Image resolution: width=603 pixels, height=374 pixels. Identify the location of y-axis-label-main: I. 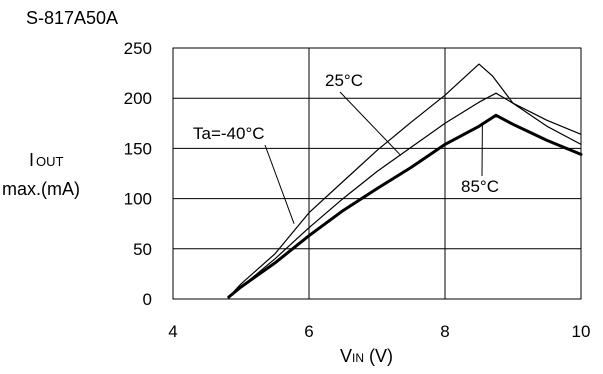
(31, 160).